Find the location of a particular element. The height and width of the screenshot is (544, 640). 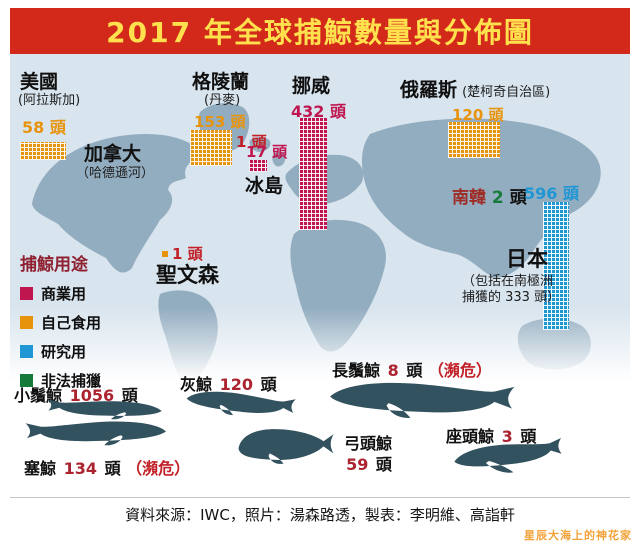

region-russia-name: 俄羅斯 is located at coordinates (429, 90).